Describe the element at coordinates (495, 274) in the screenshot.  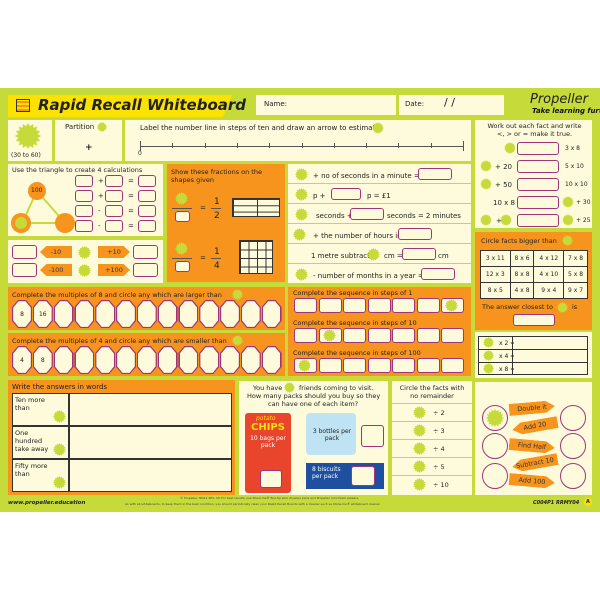
I see `fact-cell: 12 x 3` at that location.